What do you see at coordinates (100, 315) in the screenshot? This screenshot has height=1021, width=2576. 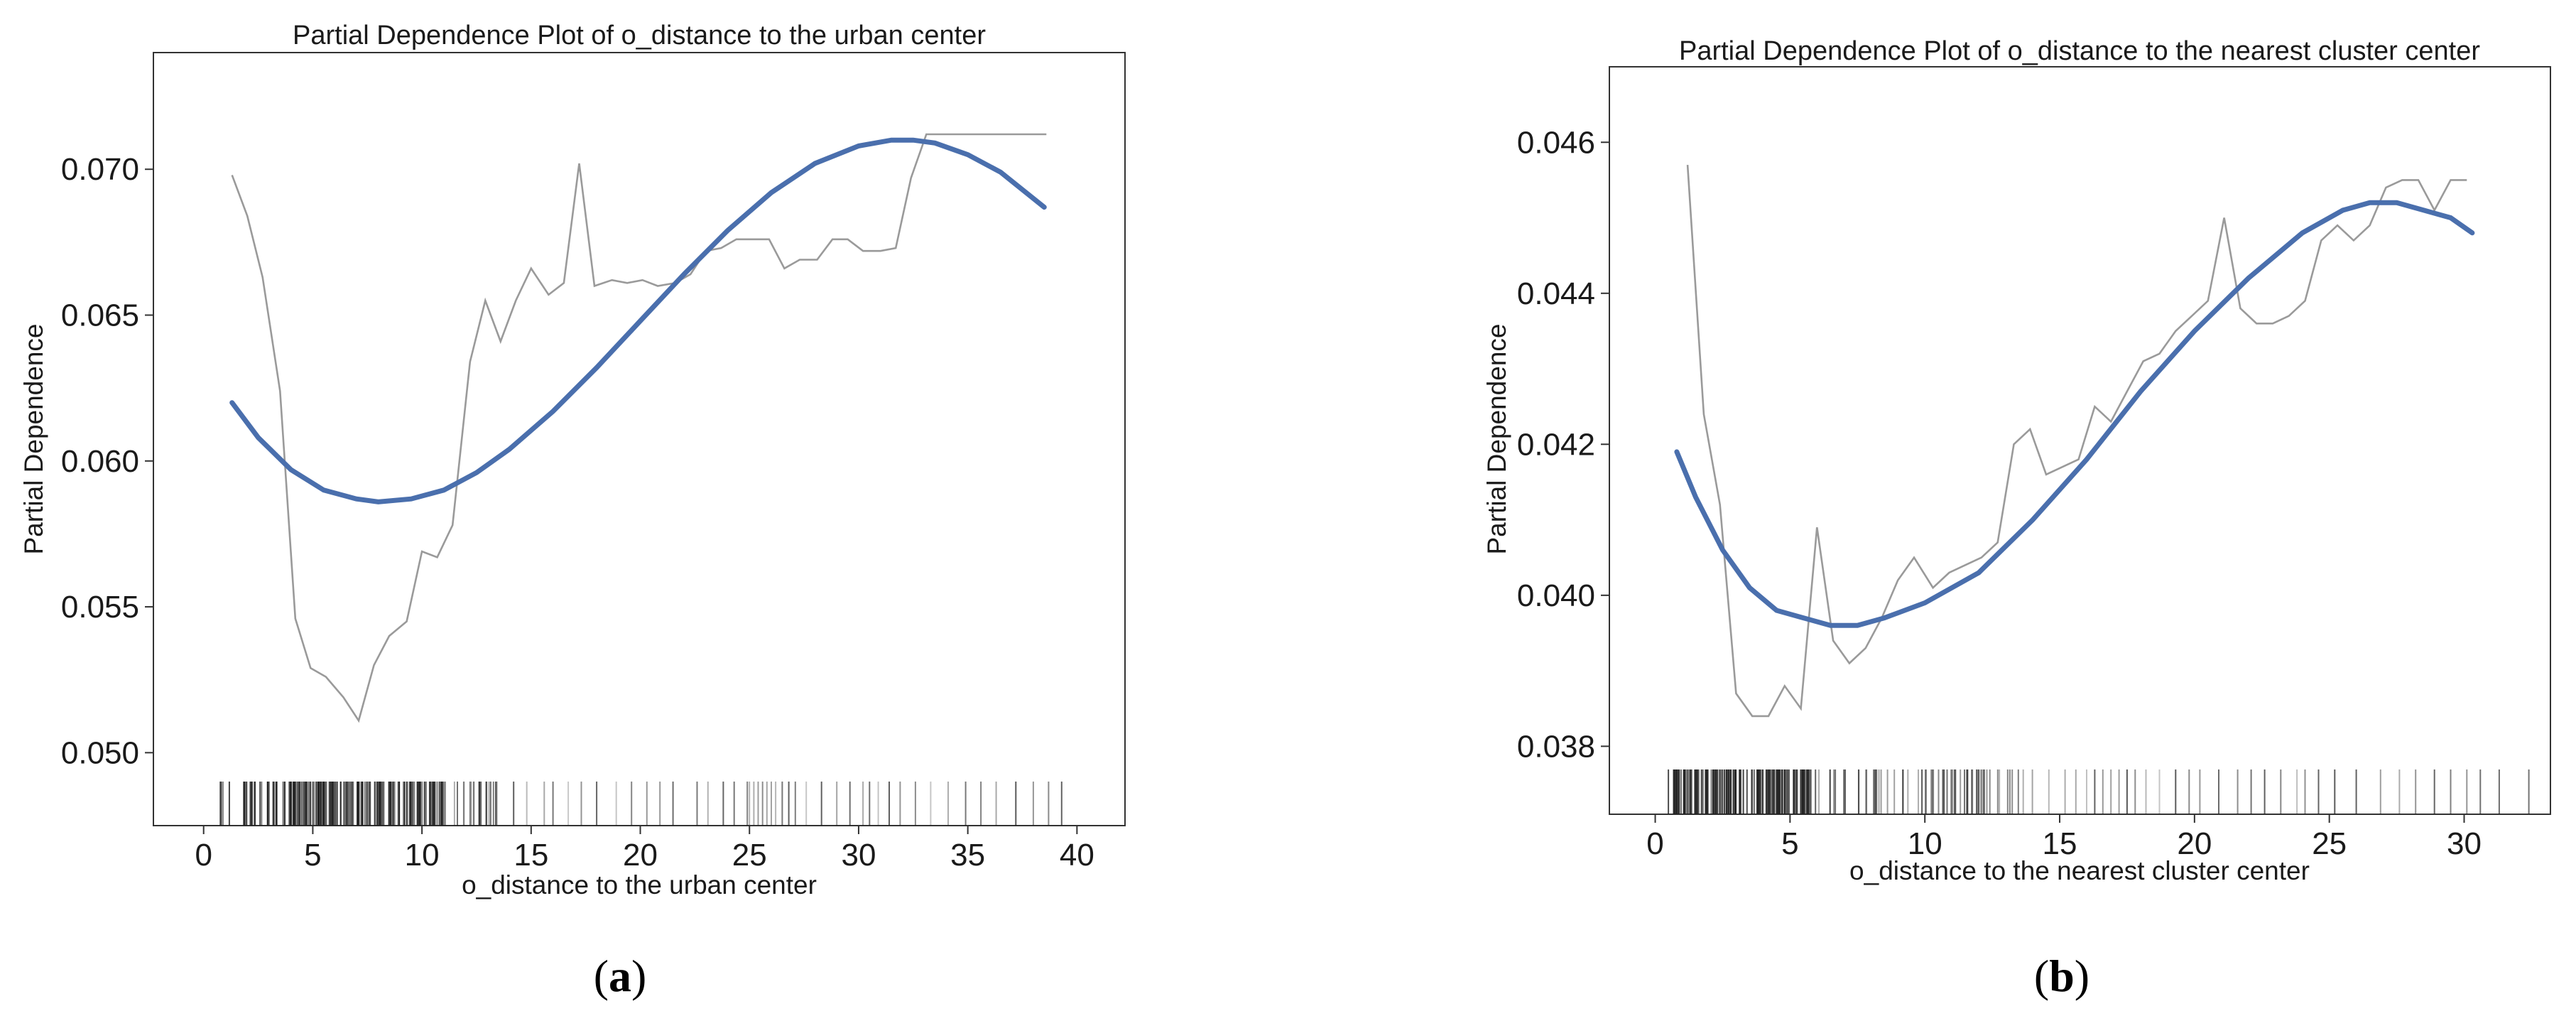 I see `y-tick-label: 0.065` at bounding box center [100, 315].